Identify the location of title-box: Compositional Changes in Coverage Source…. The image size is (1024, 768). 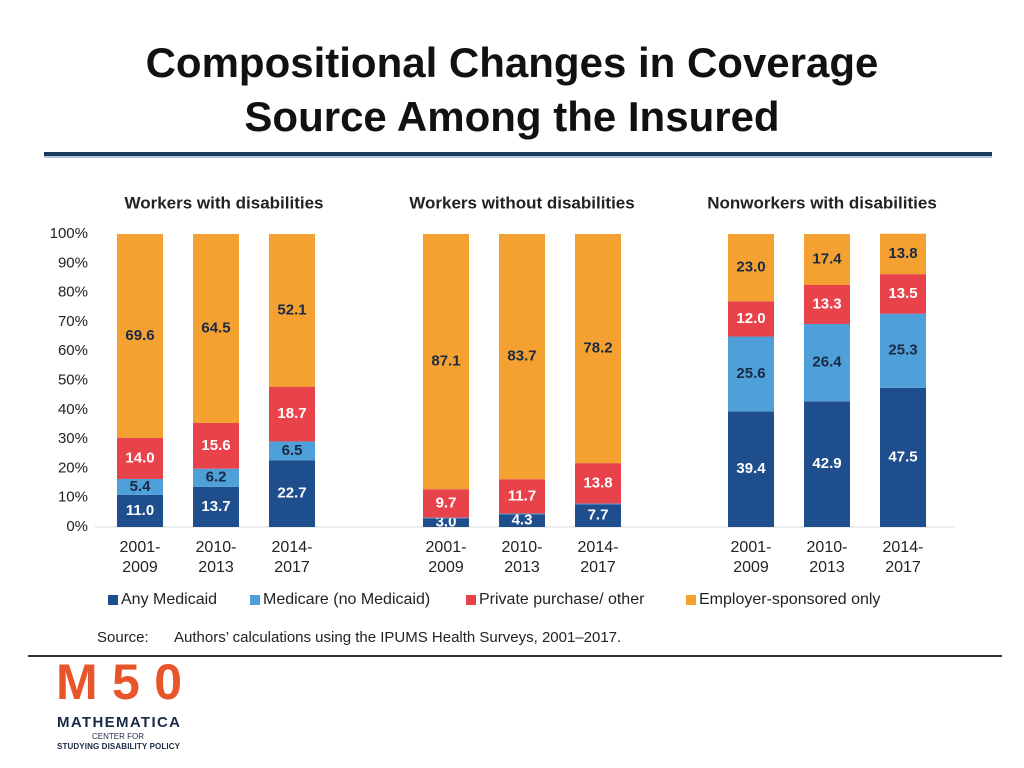
(512, 89).